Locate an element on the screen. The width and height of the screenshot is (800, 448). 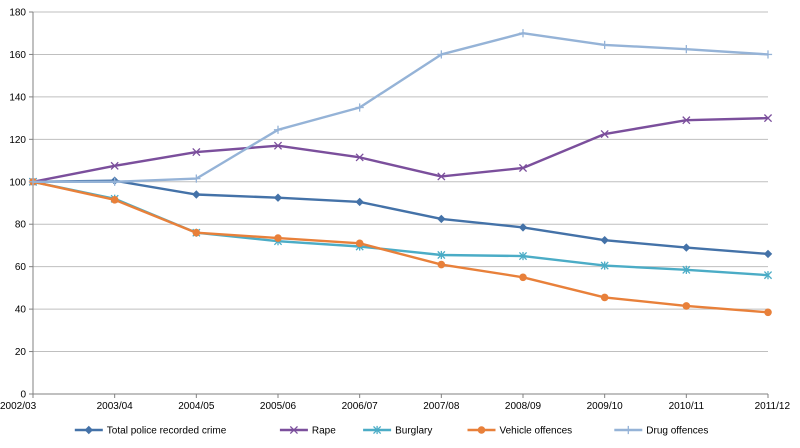
x-tick-label: 2005/06 is located at coordinates (278, 406).